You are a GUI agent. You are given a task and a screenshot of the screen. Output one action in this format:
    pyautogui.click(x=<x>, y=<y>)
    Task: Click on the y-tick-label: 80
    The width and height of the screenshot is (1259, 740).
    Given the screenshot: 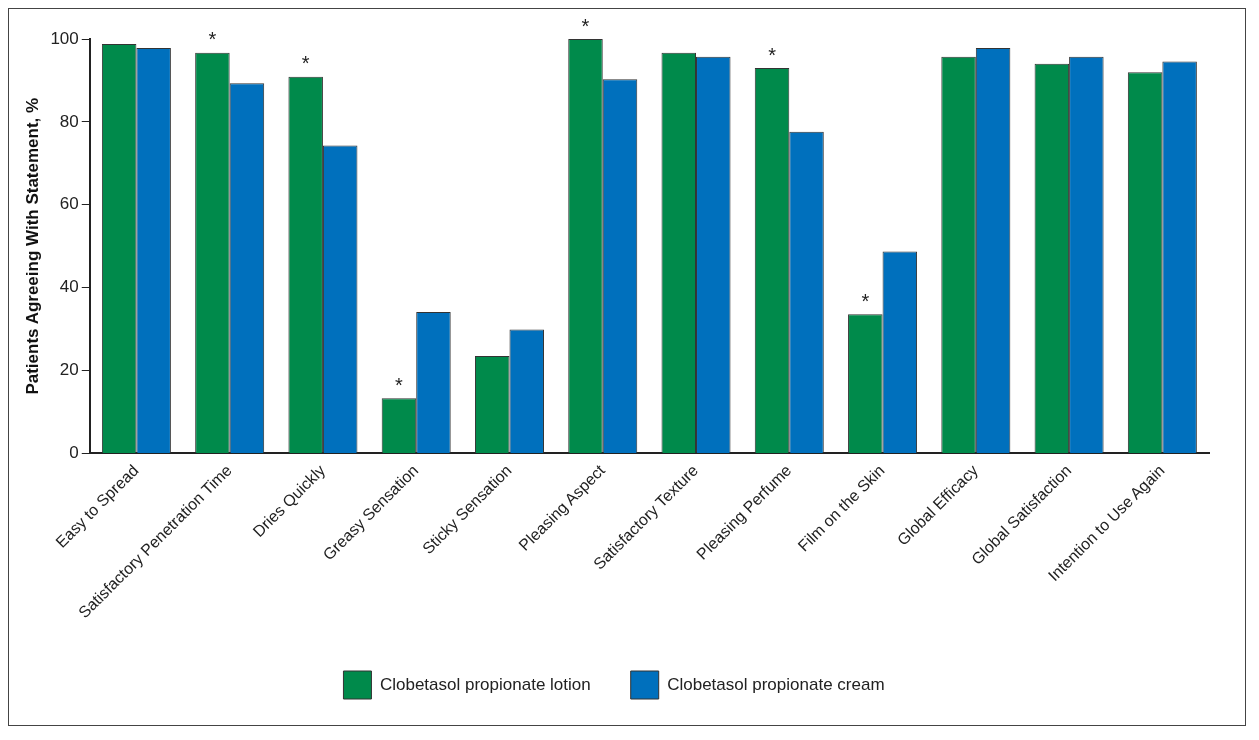 What is the action you would take?
    pyautogui.click(x=69, y=121)
    